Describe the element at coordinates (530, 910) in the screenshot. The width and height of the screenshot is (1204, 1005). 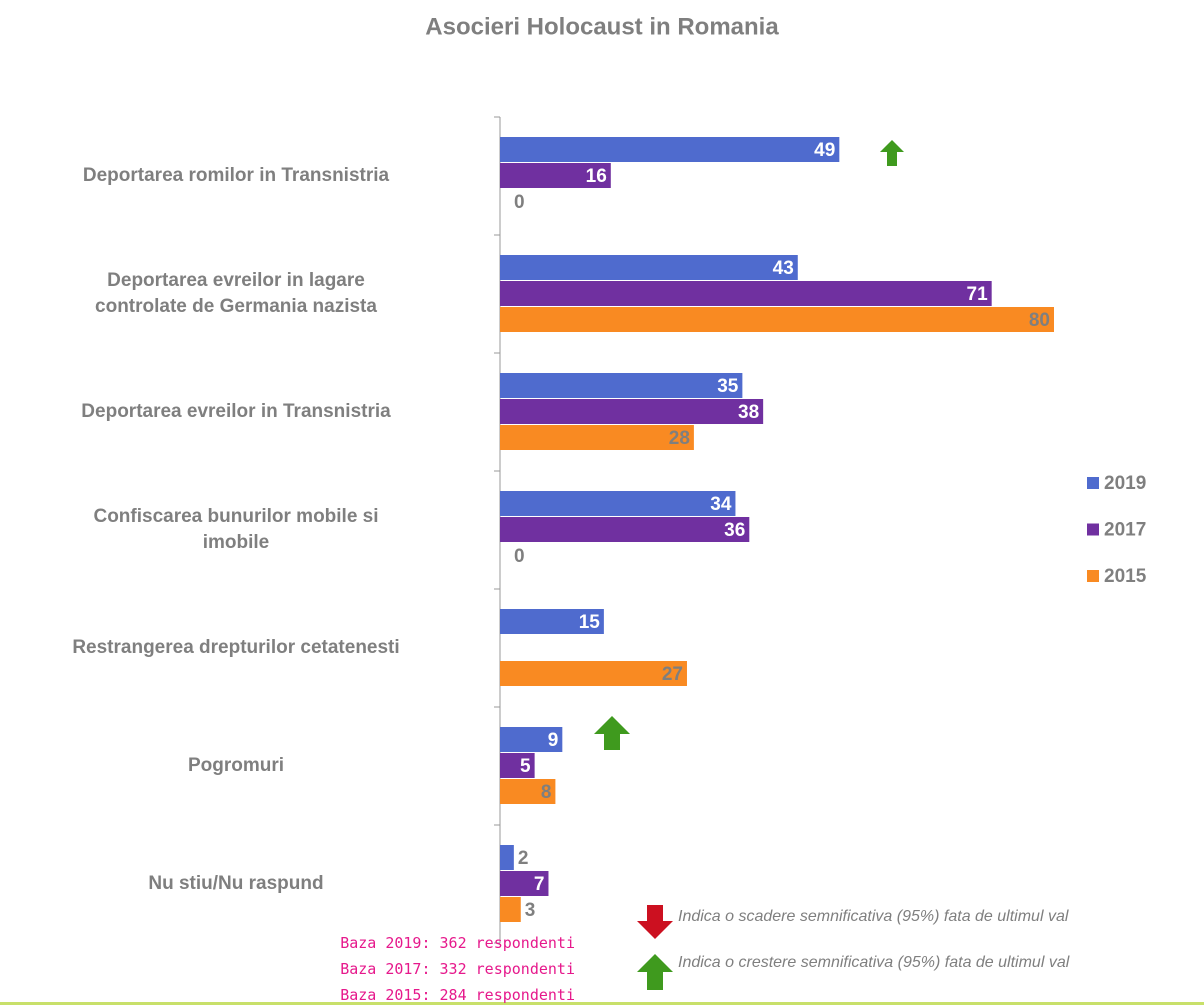
I see `data-label: 3` at that location.